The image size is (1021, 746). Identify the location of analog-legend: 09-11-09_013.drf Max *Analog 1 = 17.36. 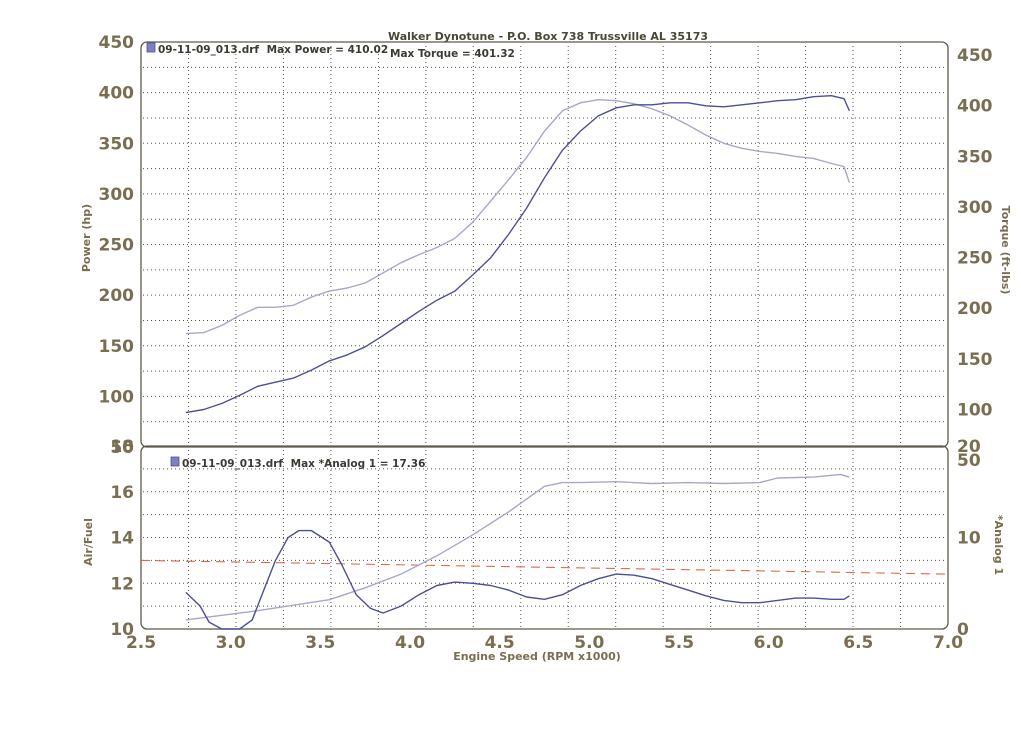
(303, 464).